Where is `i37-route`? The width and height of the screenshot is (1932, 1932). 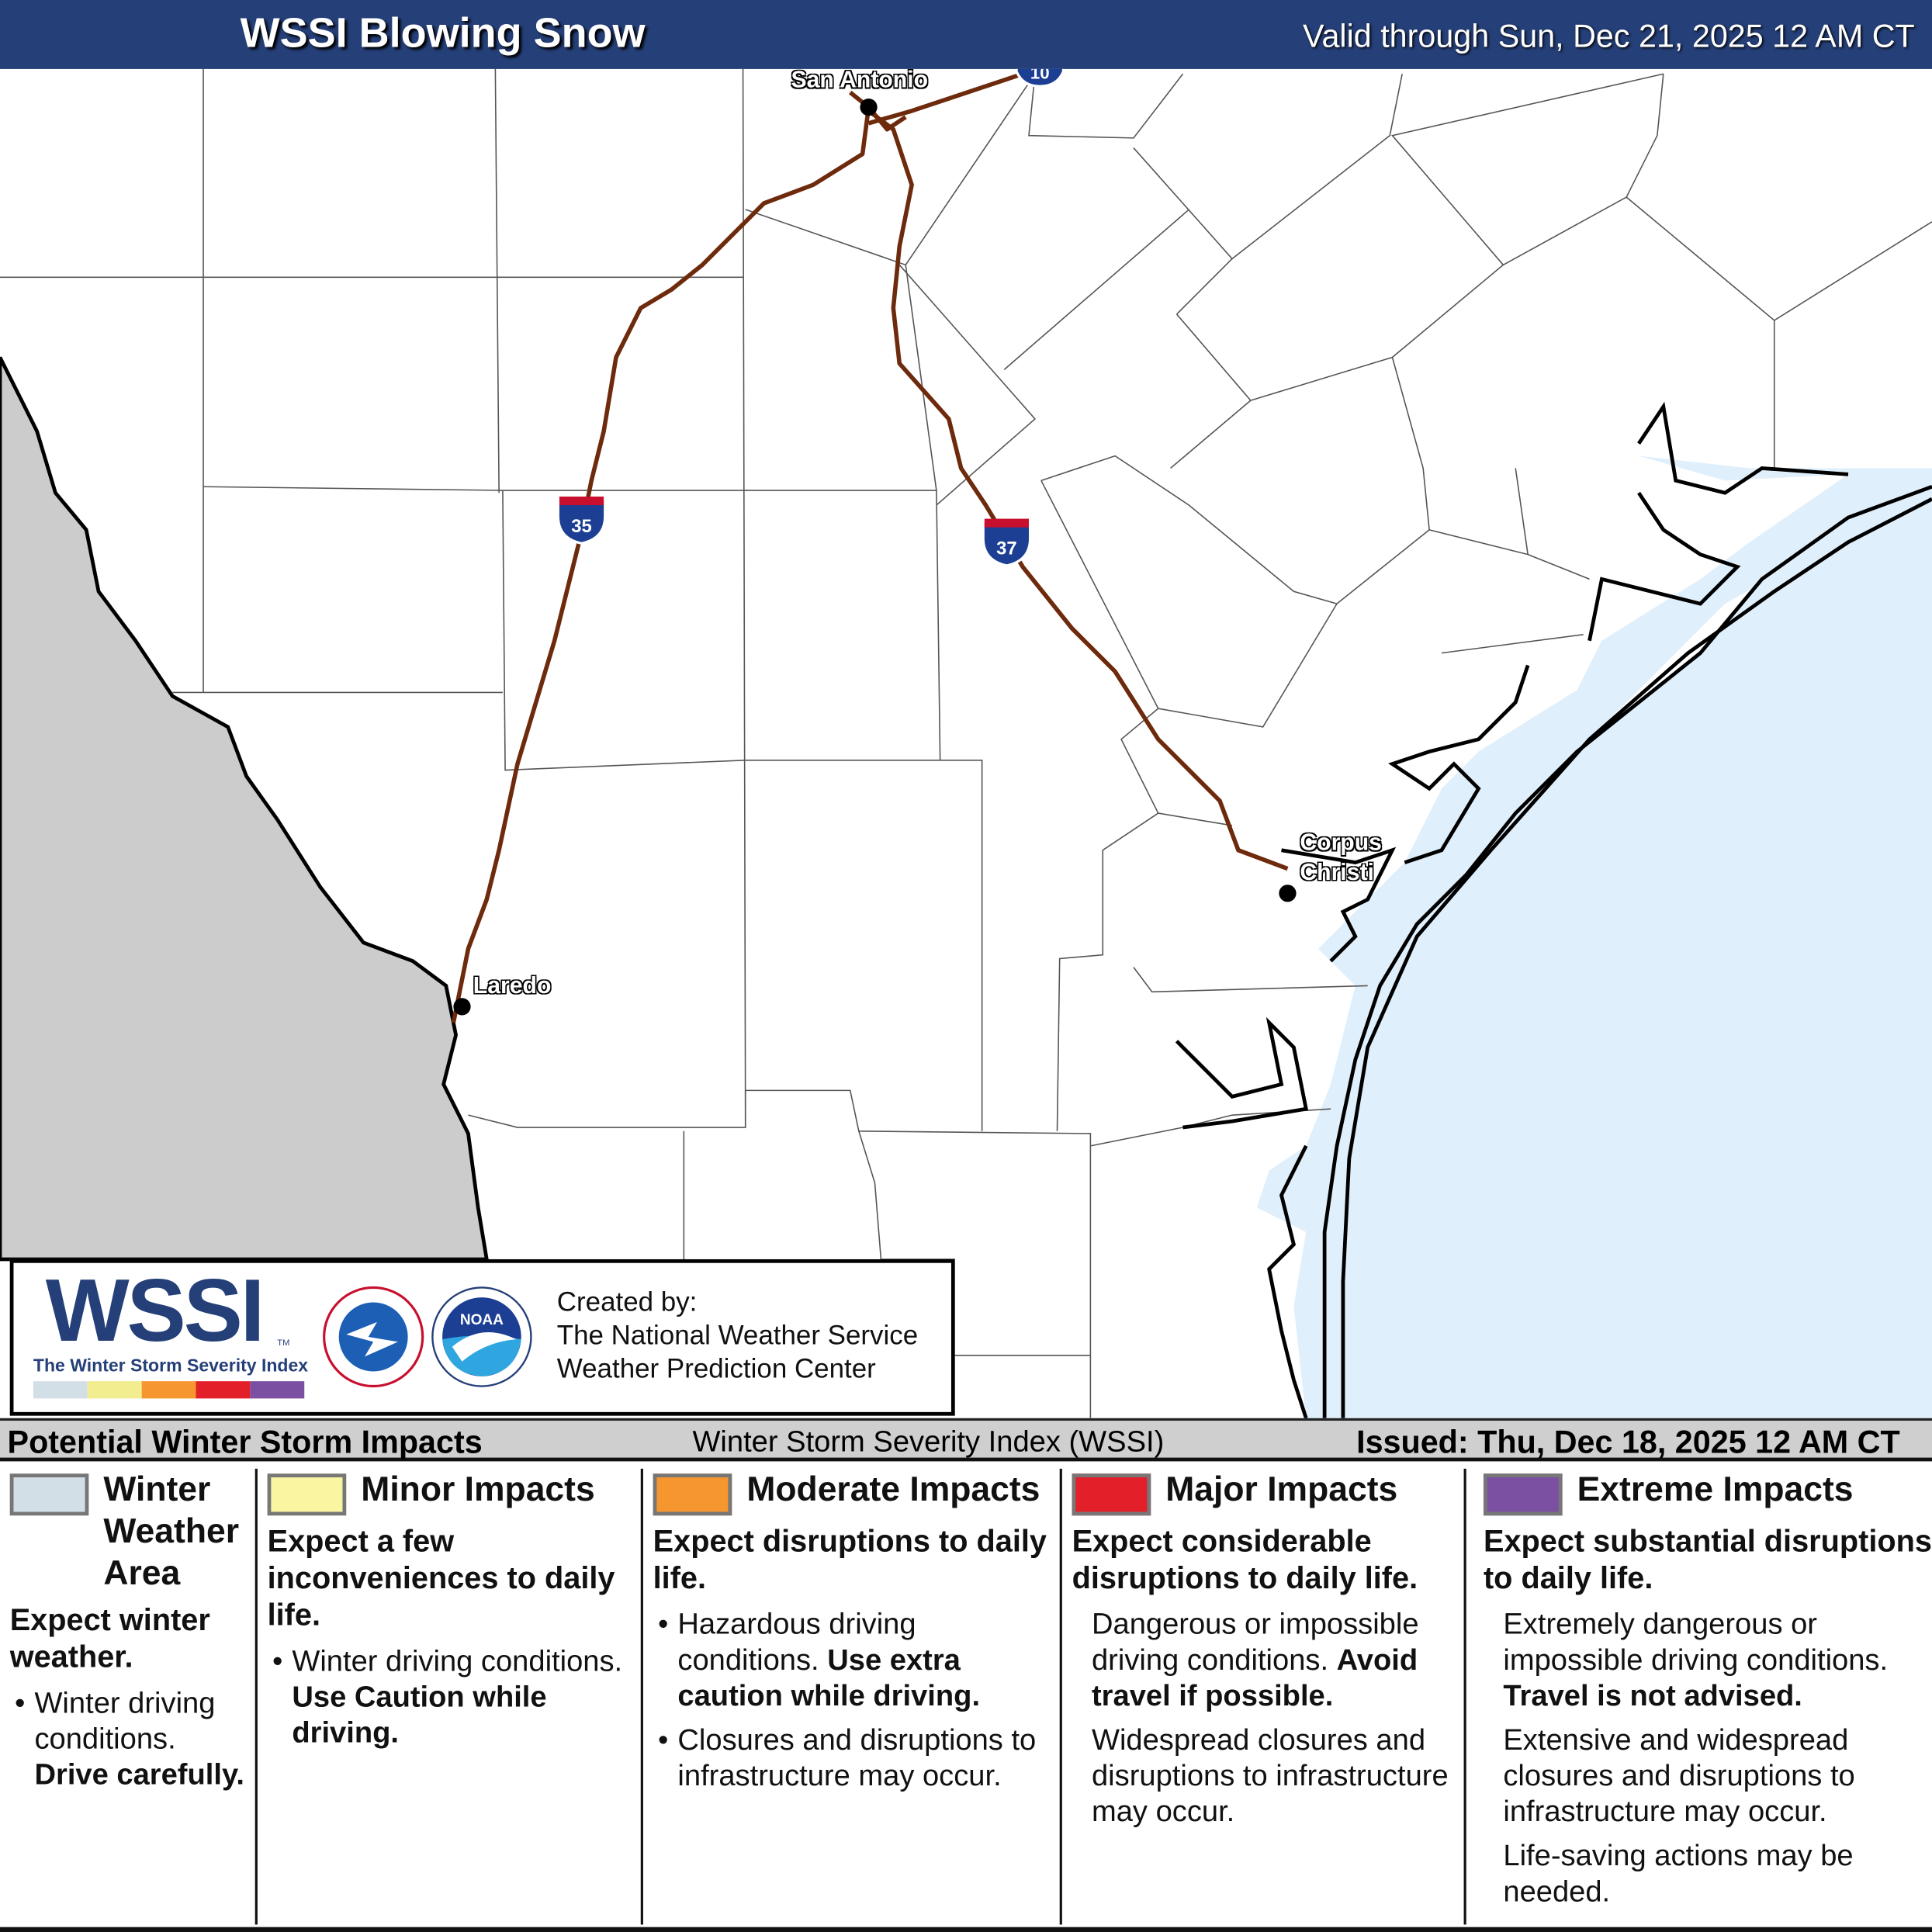
i37-route is located at coordinates (1078, 490).